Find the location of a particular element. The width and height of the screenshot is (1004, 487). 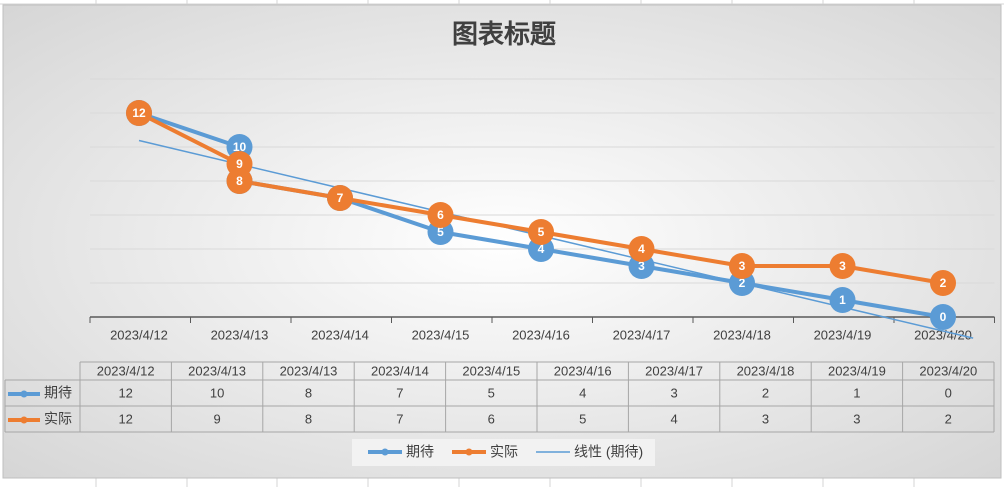

x-tick-label: 2023/4/13 is located at coordinates (240, 334).